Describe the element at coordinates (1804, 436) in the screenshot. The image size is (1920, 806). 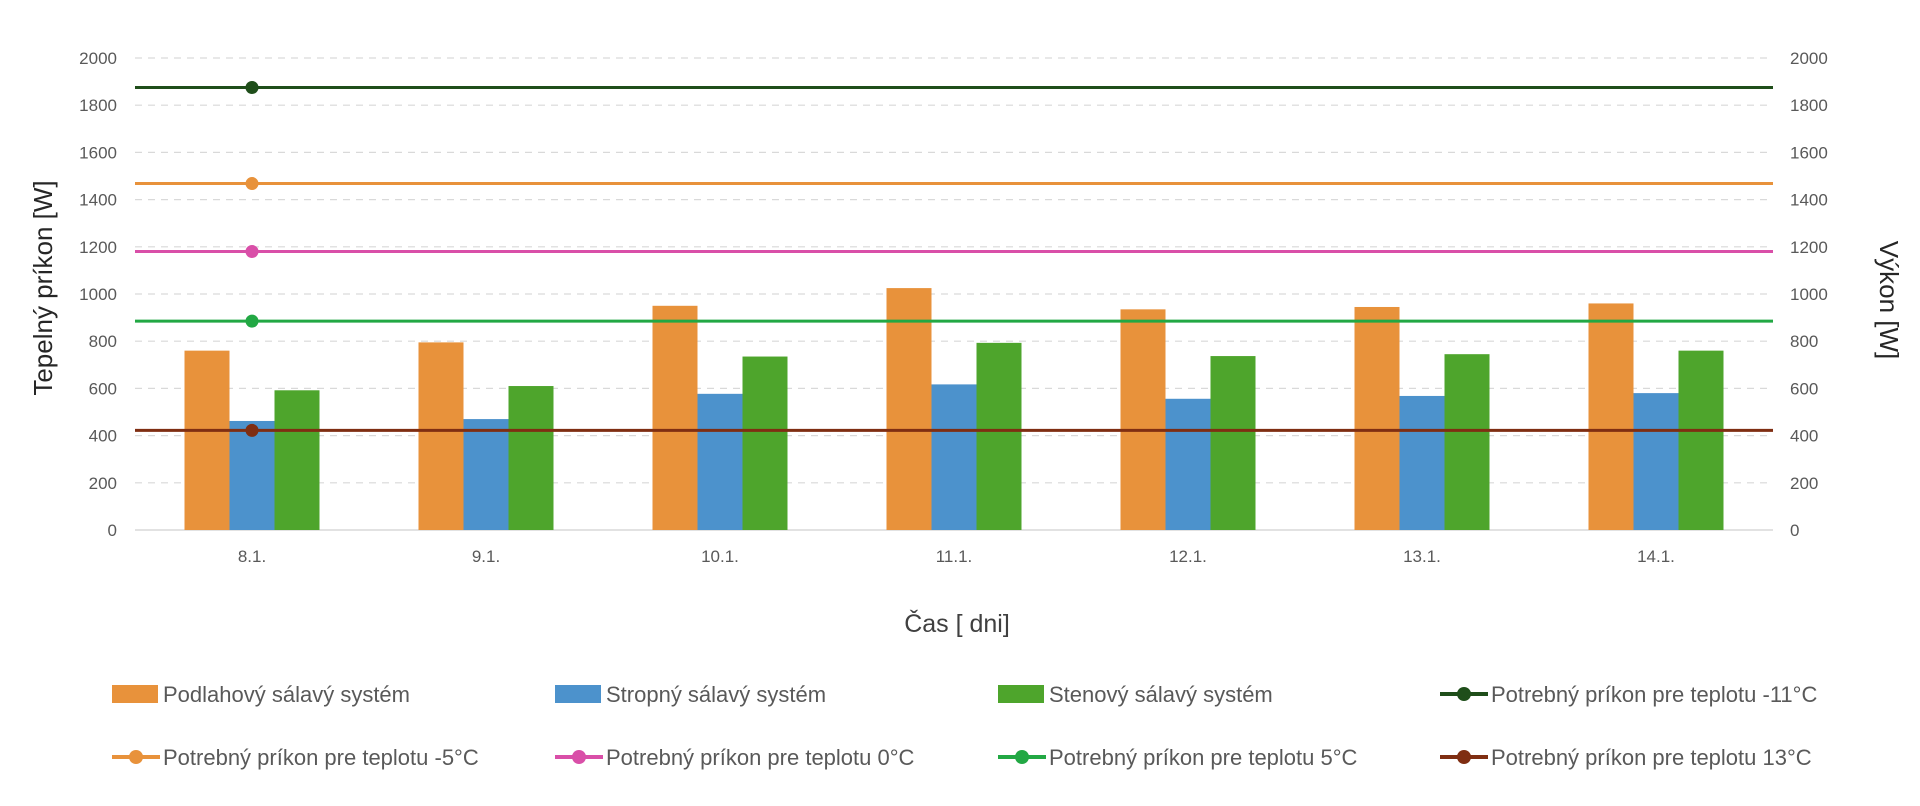
I see `y-right-tick-label: 400` at that location.